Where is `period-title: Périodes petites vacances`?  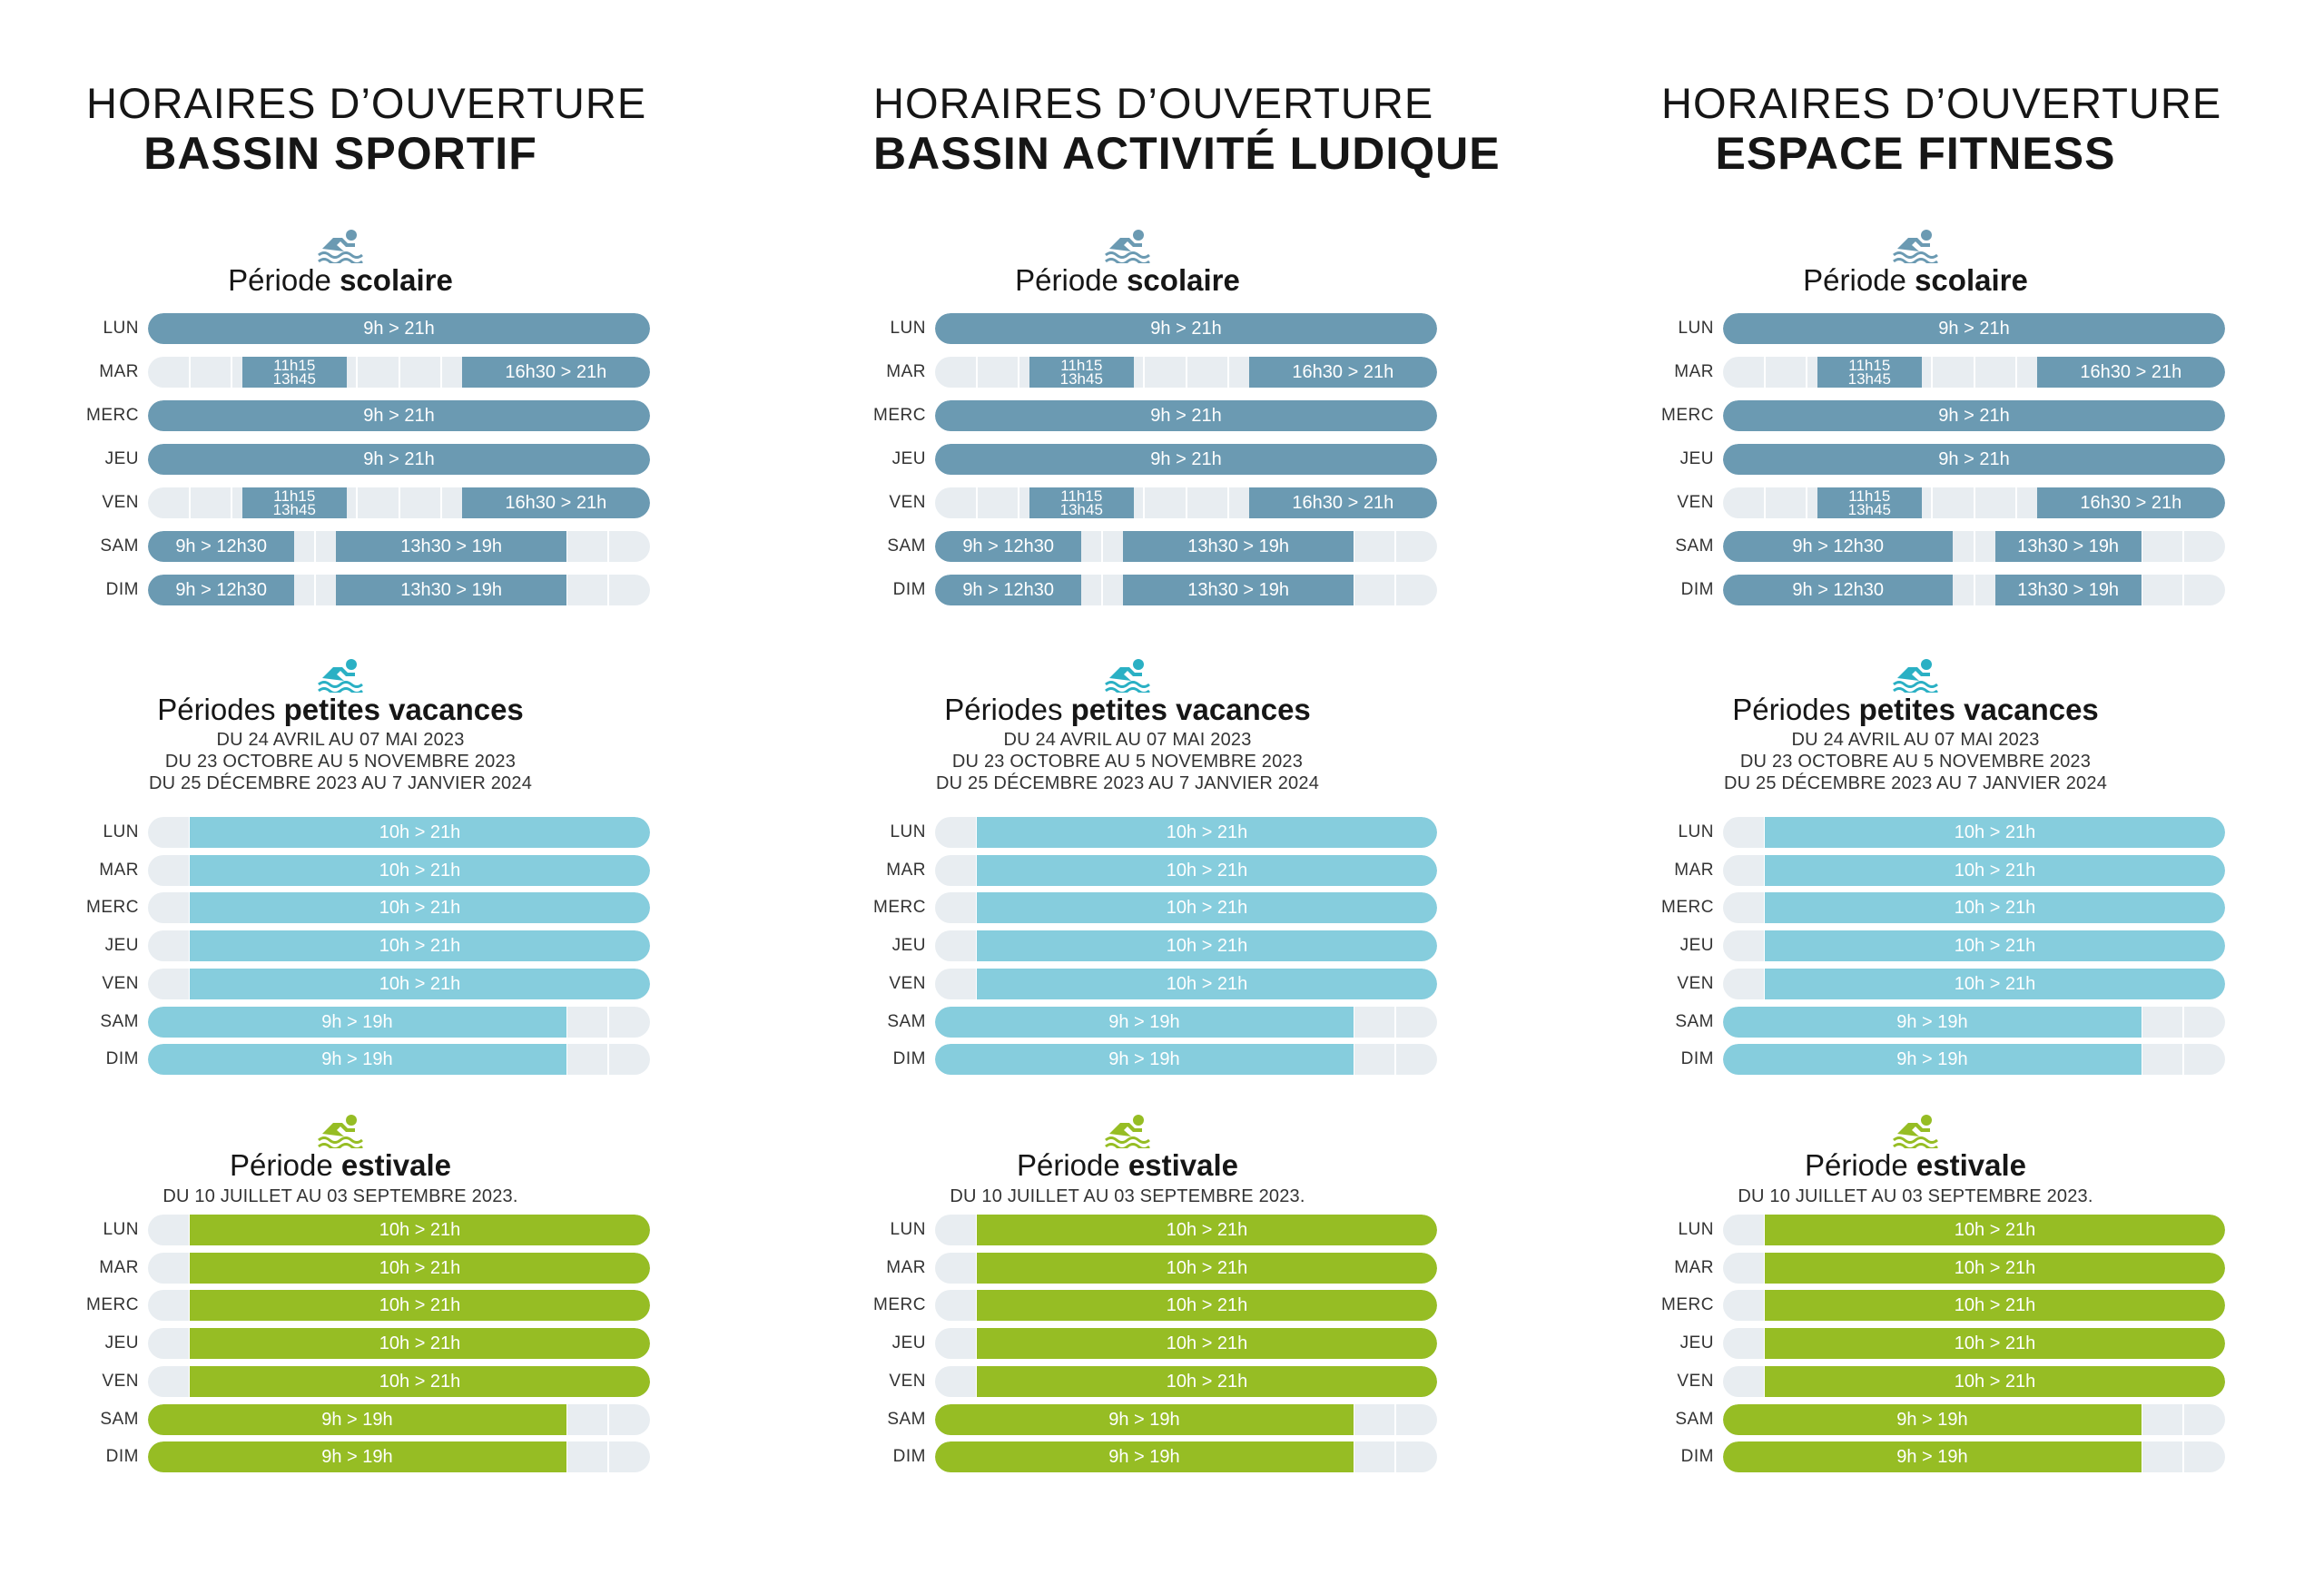
period-title: Périodes petites vacances is located at coordinates (1915, 710).